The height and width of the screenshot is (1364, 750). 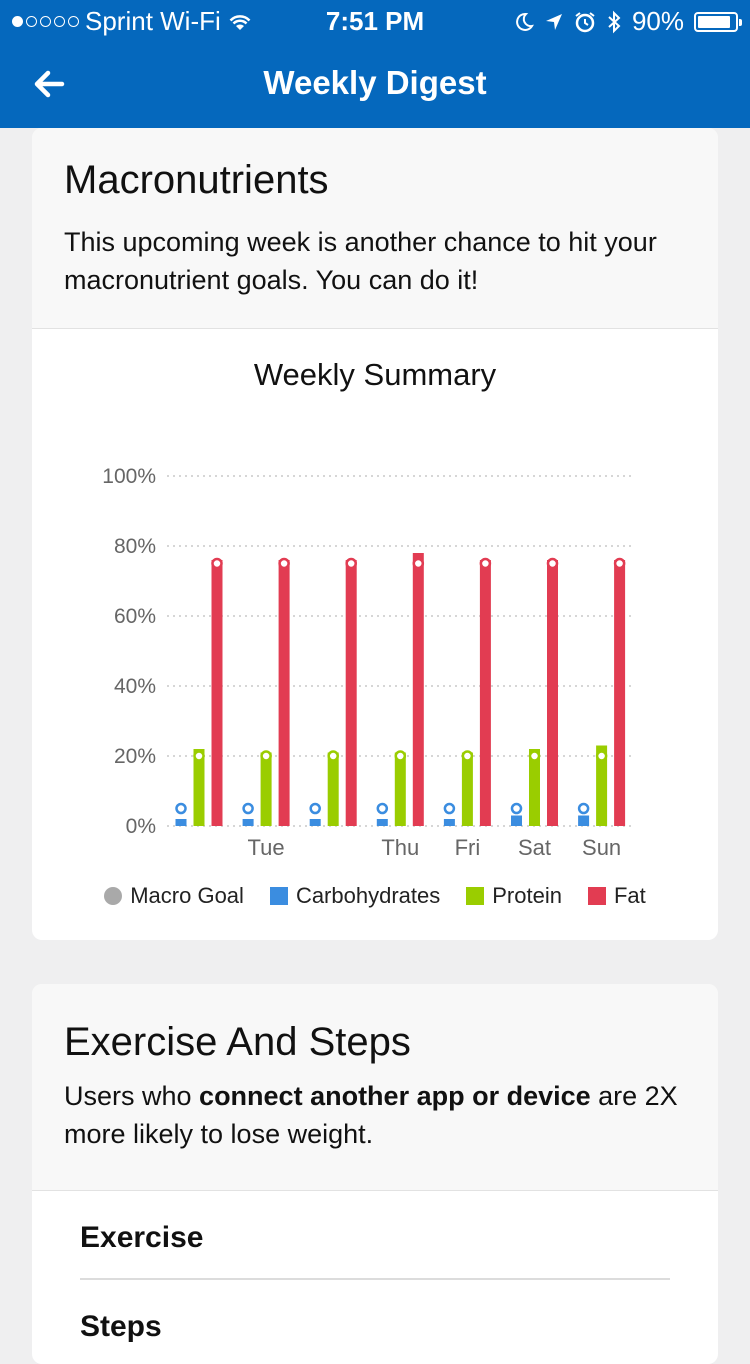 I want to click on battery-percent: 90%, so click(x=657, y=21).